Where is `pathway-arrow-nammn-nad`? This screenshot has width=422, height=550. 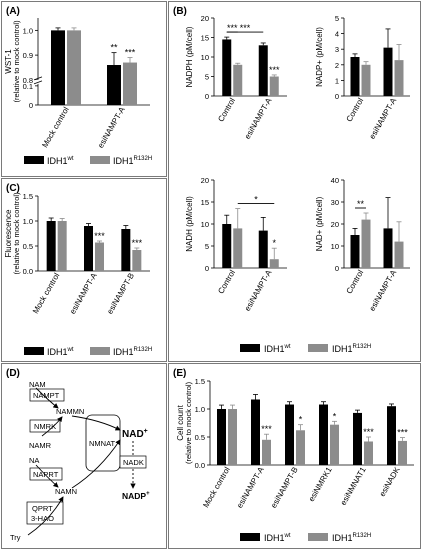 pathway-arrow-nammn-nad is located at coordinates (96, 423).